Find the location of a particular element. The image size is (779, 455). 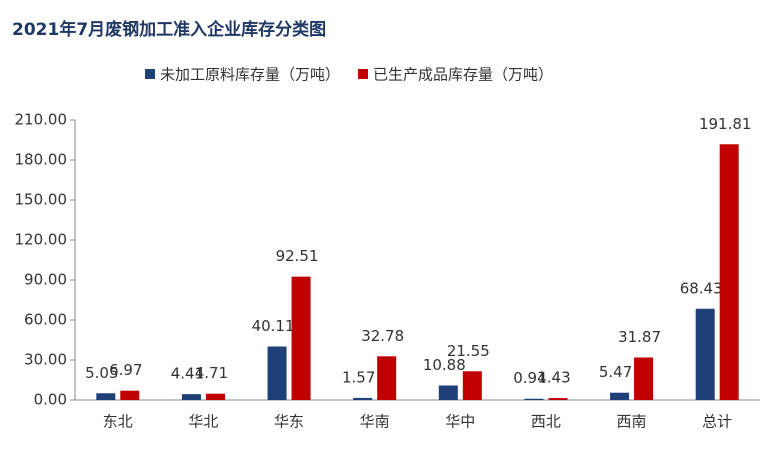

x-tick-label: 华北 is located at coordinates (203, 422).